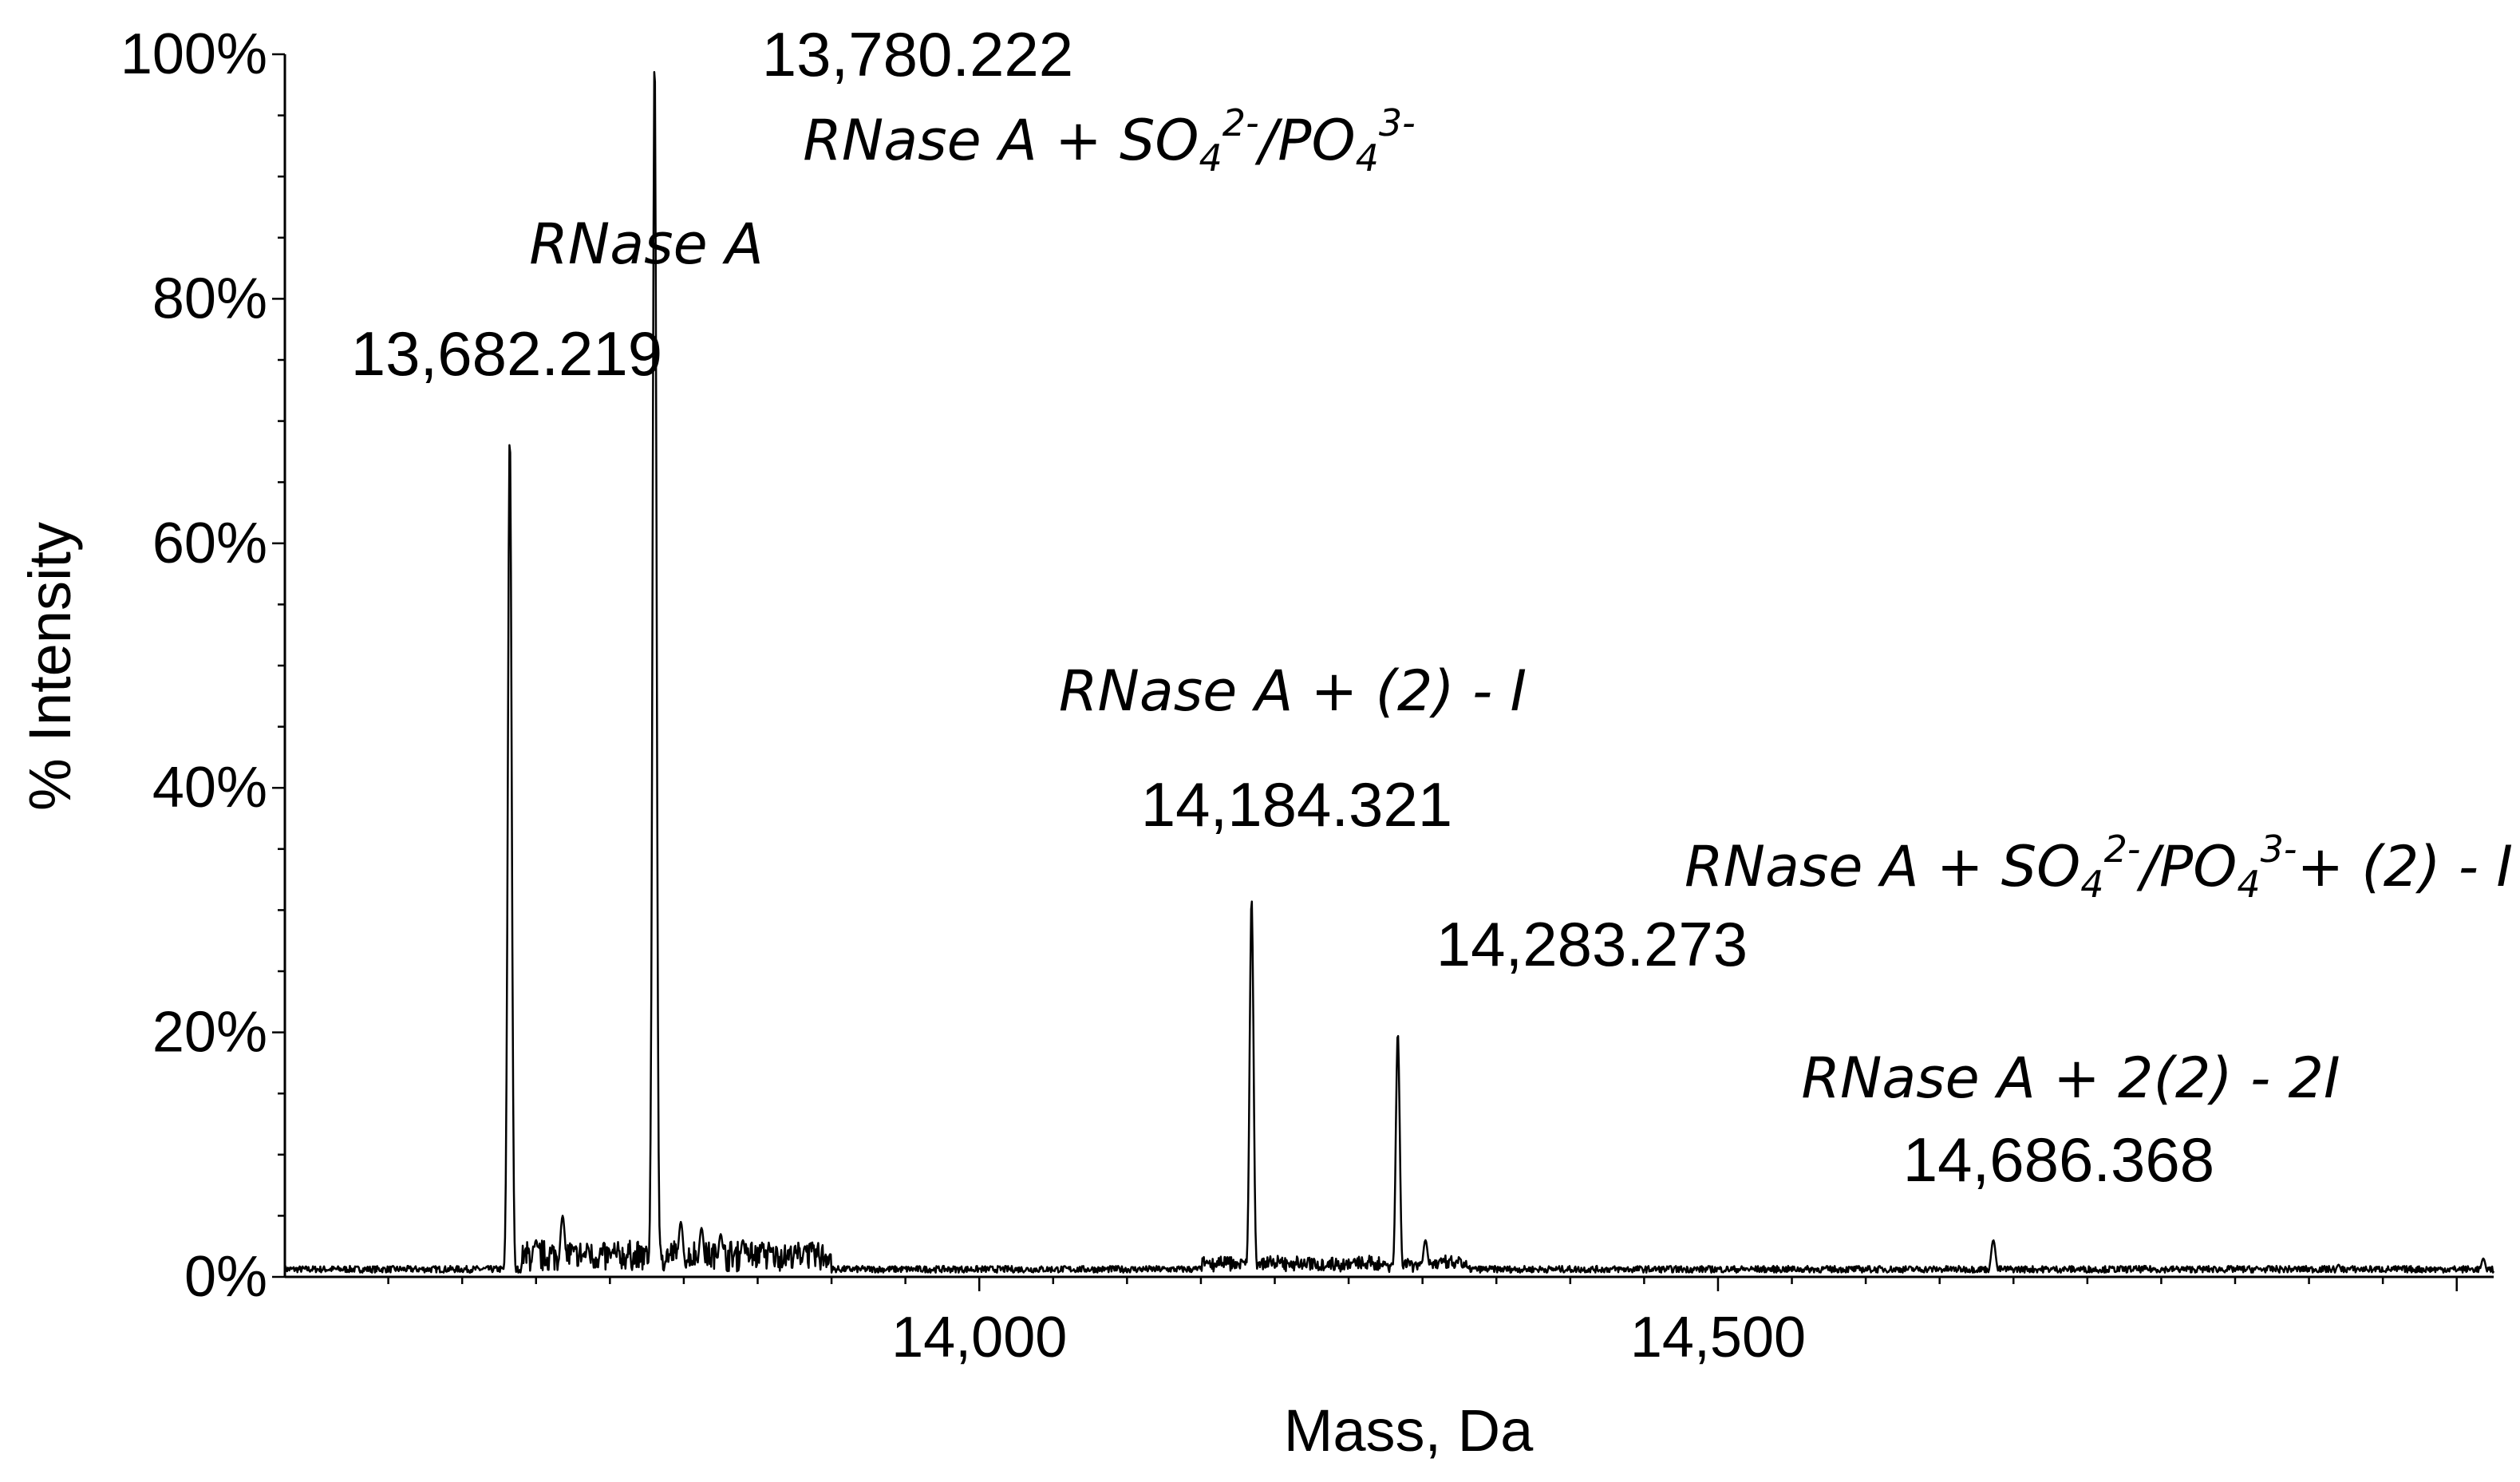 The height and width of the screenshot is (1482, 2520). I want to click on y-tick-label: 0%, so click(225, 1277).